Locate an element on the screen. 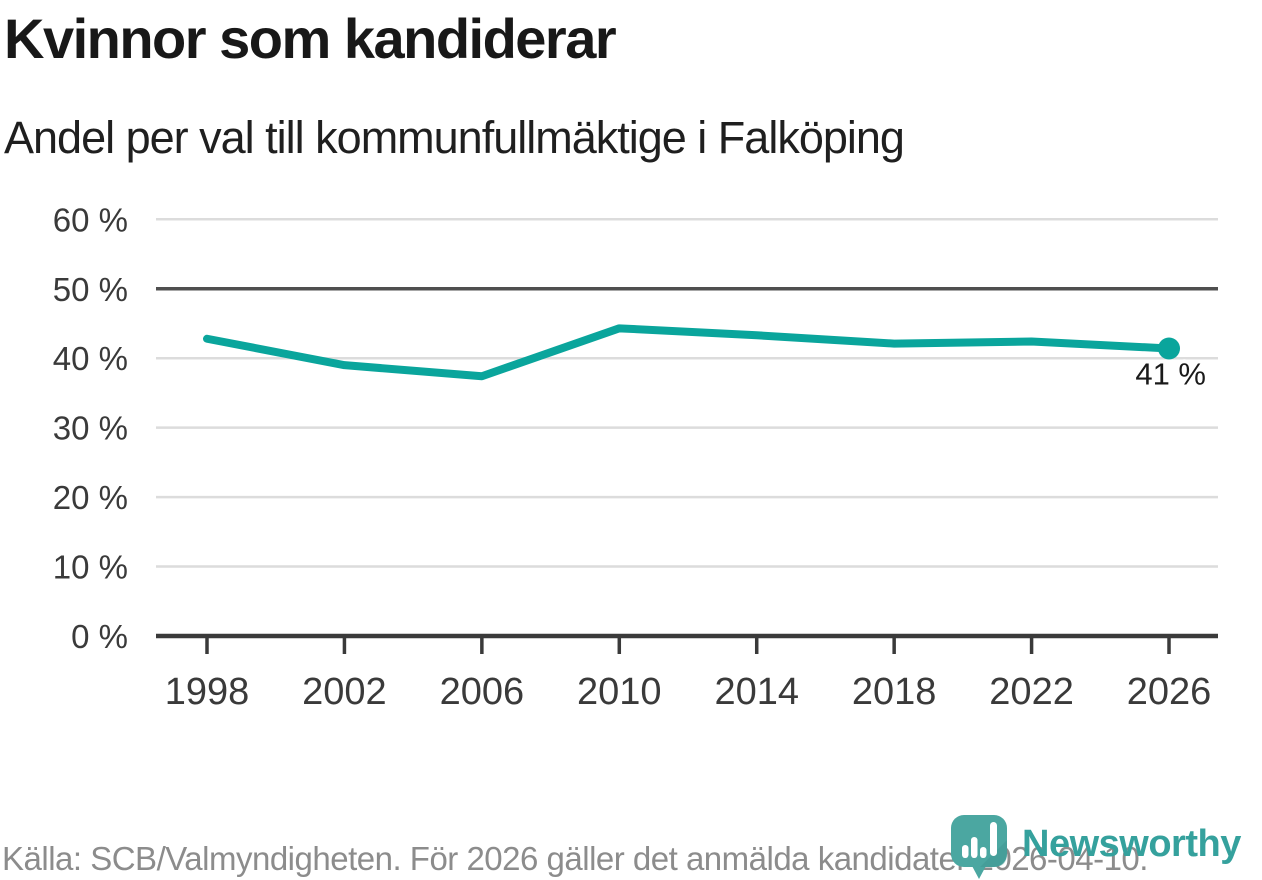 Image resolution: width=1262 pixels, height=880 pixels. x-tick-label: 2002 is located at coordinates (344, 692).